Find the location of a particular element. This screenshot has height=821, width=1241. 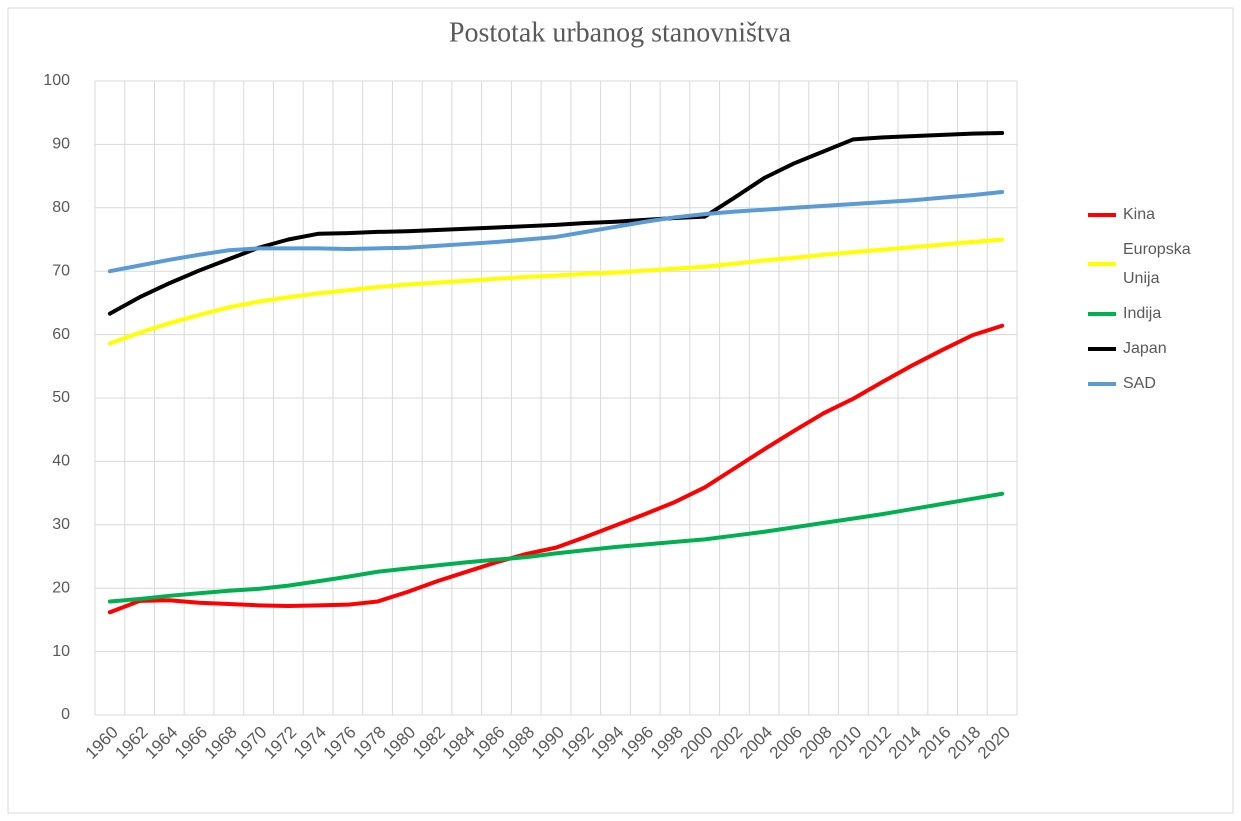

legend-label: Kina is located at coordinates (1139, 214).